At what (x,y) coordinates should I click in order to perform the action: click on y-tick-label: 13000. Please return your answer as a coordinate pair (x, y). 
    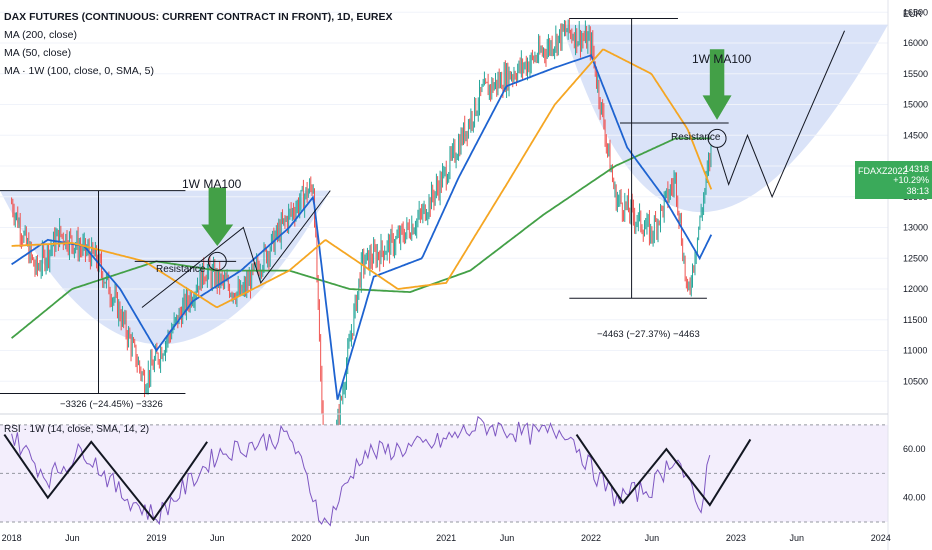
    Looking at the image, I should click on (915, 228).